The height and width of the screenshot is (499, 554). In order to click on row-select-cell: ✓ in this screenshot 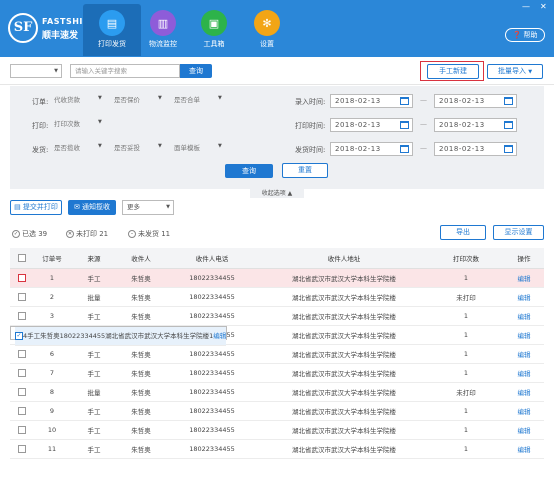, I will do `click(19, 336)`.